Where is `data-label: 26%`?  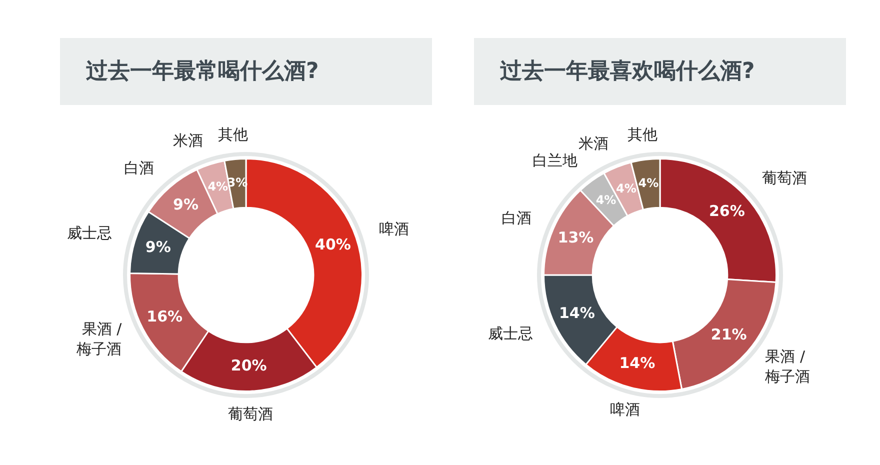 data-label: 26% is located at coordinates (726, 211).